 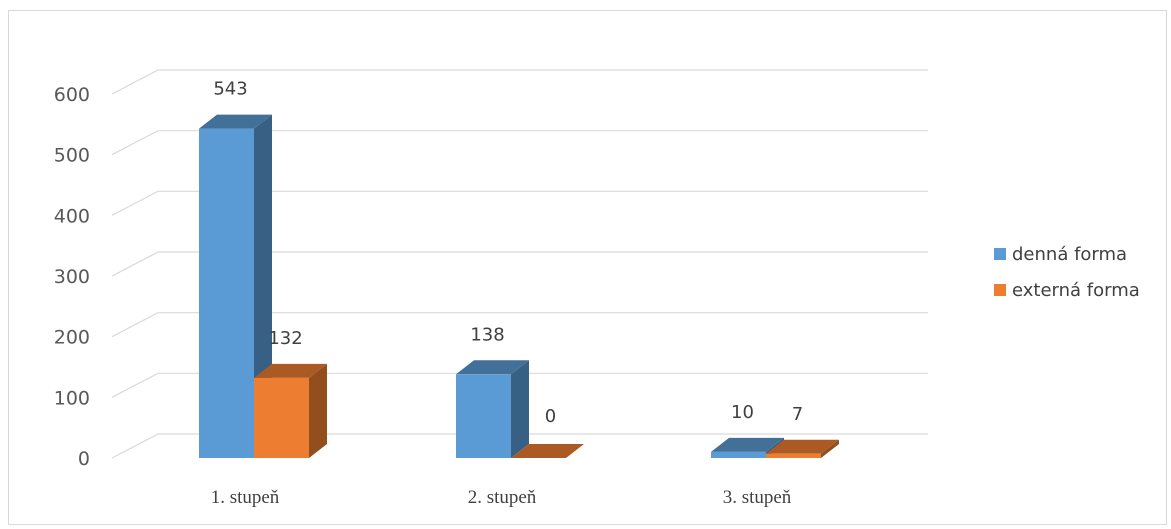 I want to click on x-category-label: 1. stupeň, so click(x=245, y=497).